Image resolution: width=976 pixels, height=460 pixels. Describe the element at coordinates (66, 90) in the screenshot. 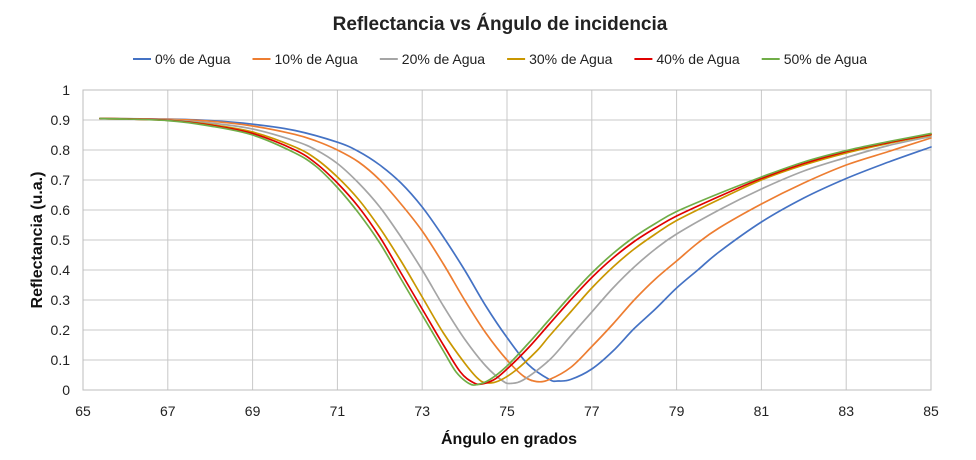

I see `y-tick-label-10: 1` at that location.